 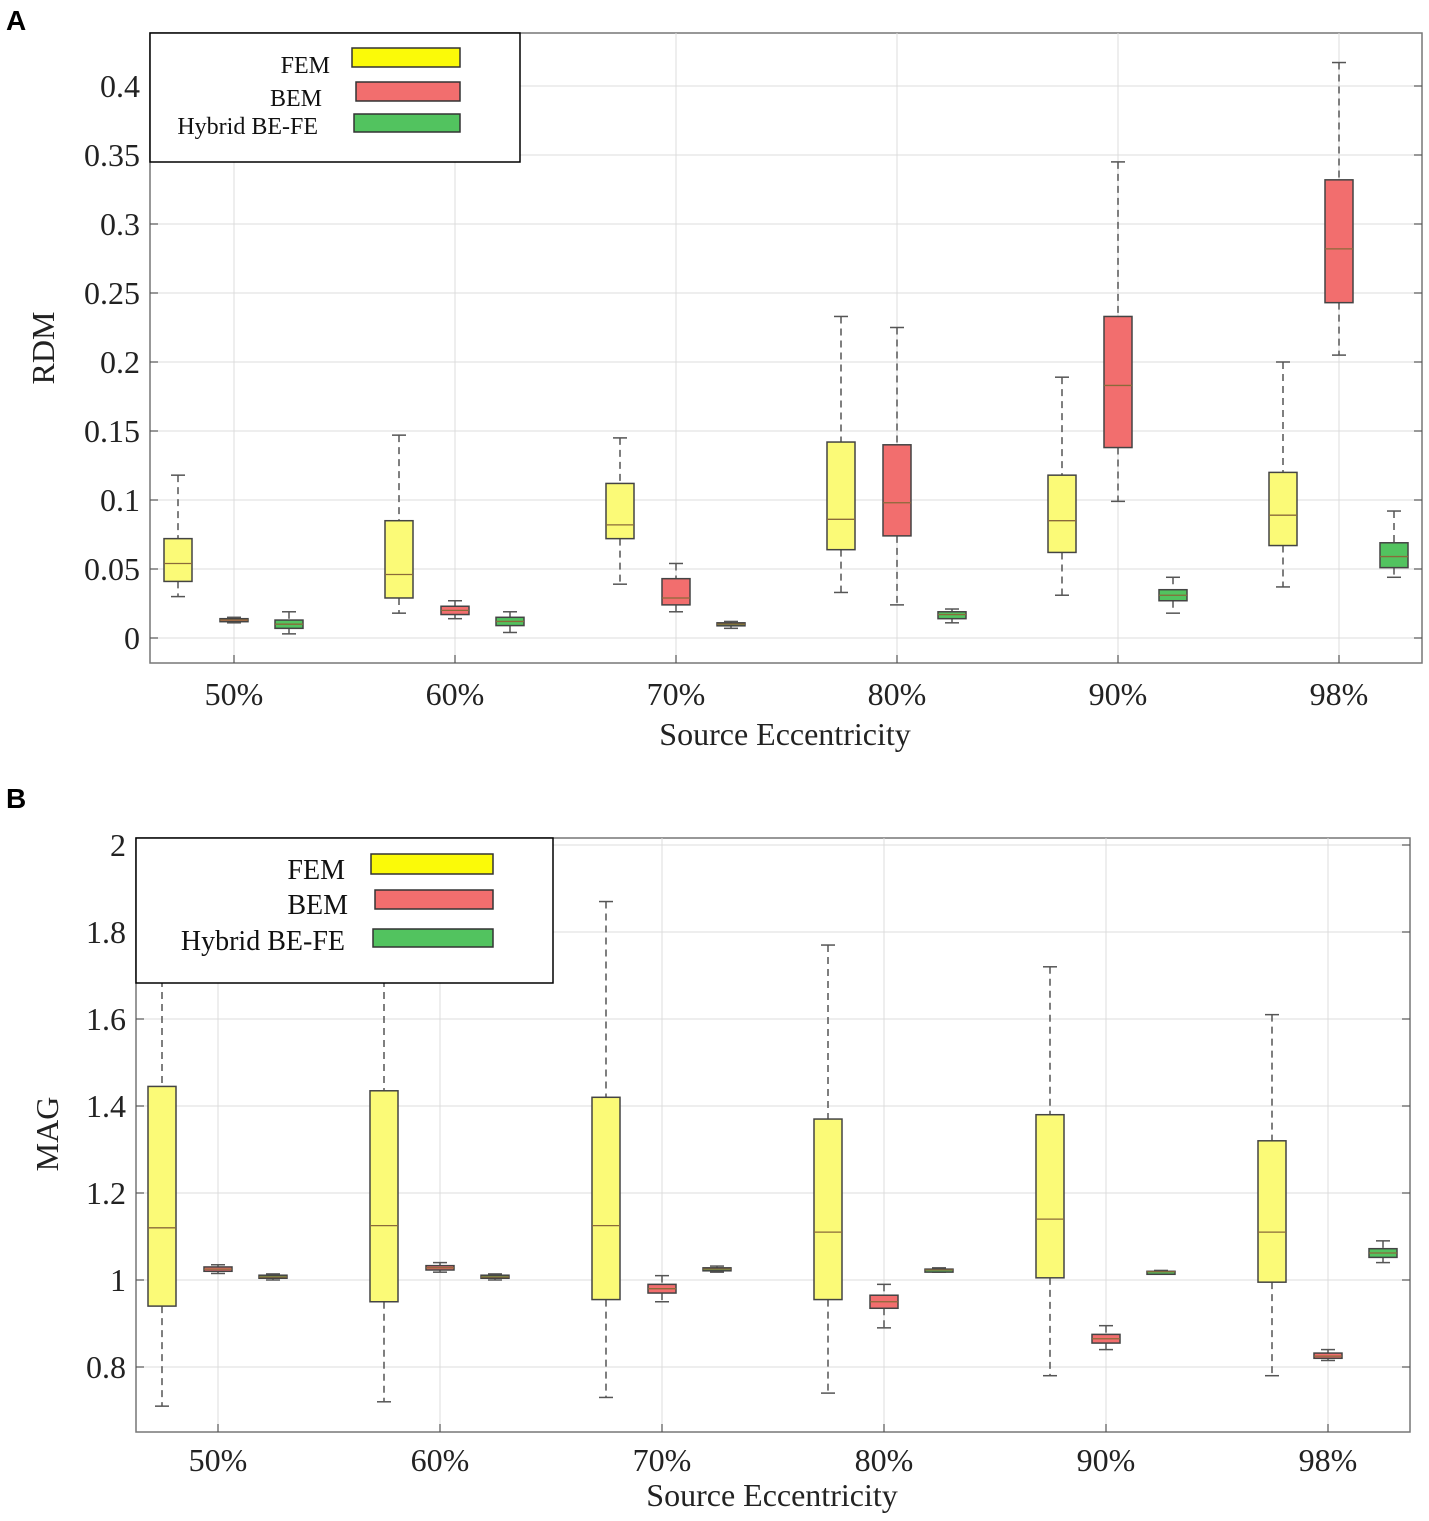 I want to click on panel-b-box-bem-60pct, so click(x=440, y=1267).